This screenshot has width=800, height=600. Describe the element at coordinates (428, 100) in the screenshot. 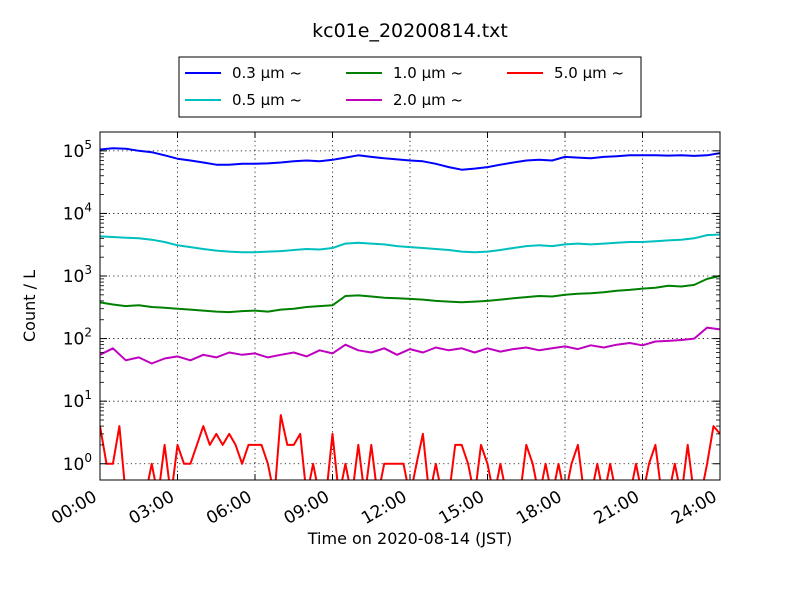

I see `legend-label-3: 2.0 μm ~` at that location.